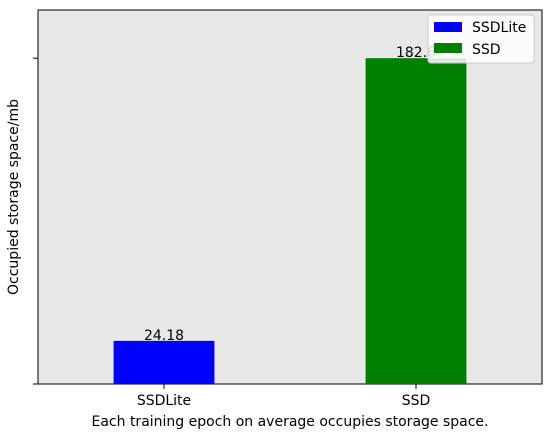 This screenshot has width=550, height=435. What do you see at coordinates (448, 48) in the screenshot?
I see `legend-swatch-ssd` at bounding box center [448, 48].